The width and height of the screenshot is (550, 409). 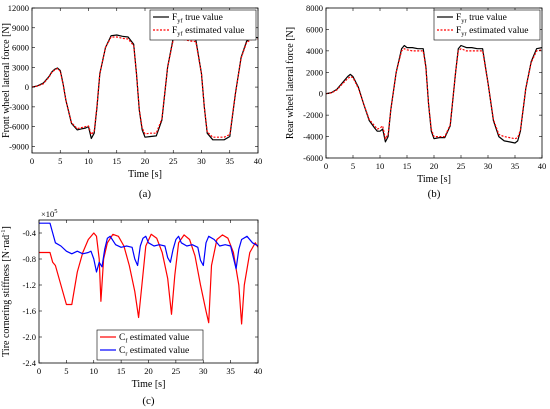 What do you see at coordinates (148, 401) in the screenshot?
I see `panel-caption: (c)` at bounding box center [148, 401].